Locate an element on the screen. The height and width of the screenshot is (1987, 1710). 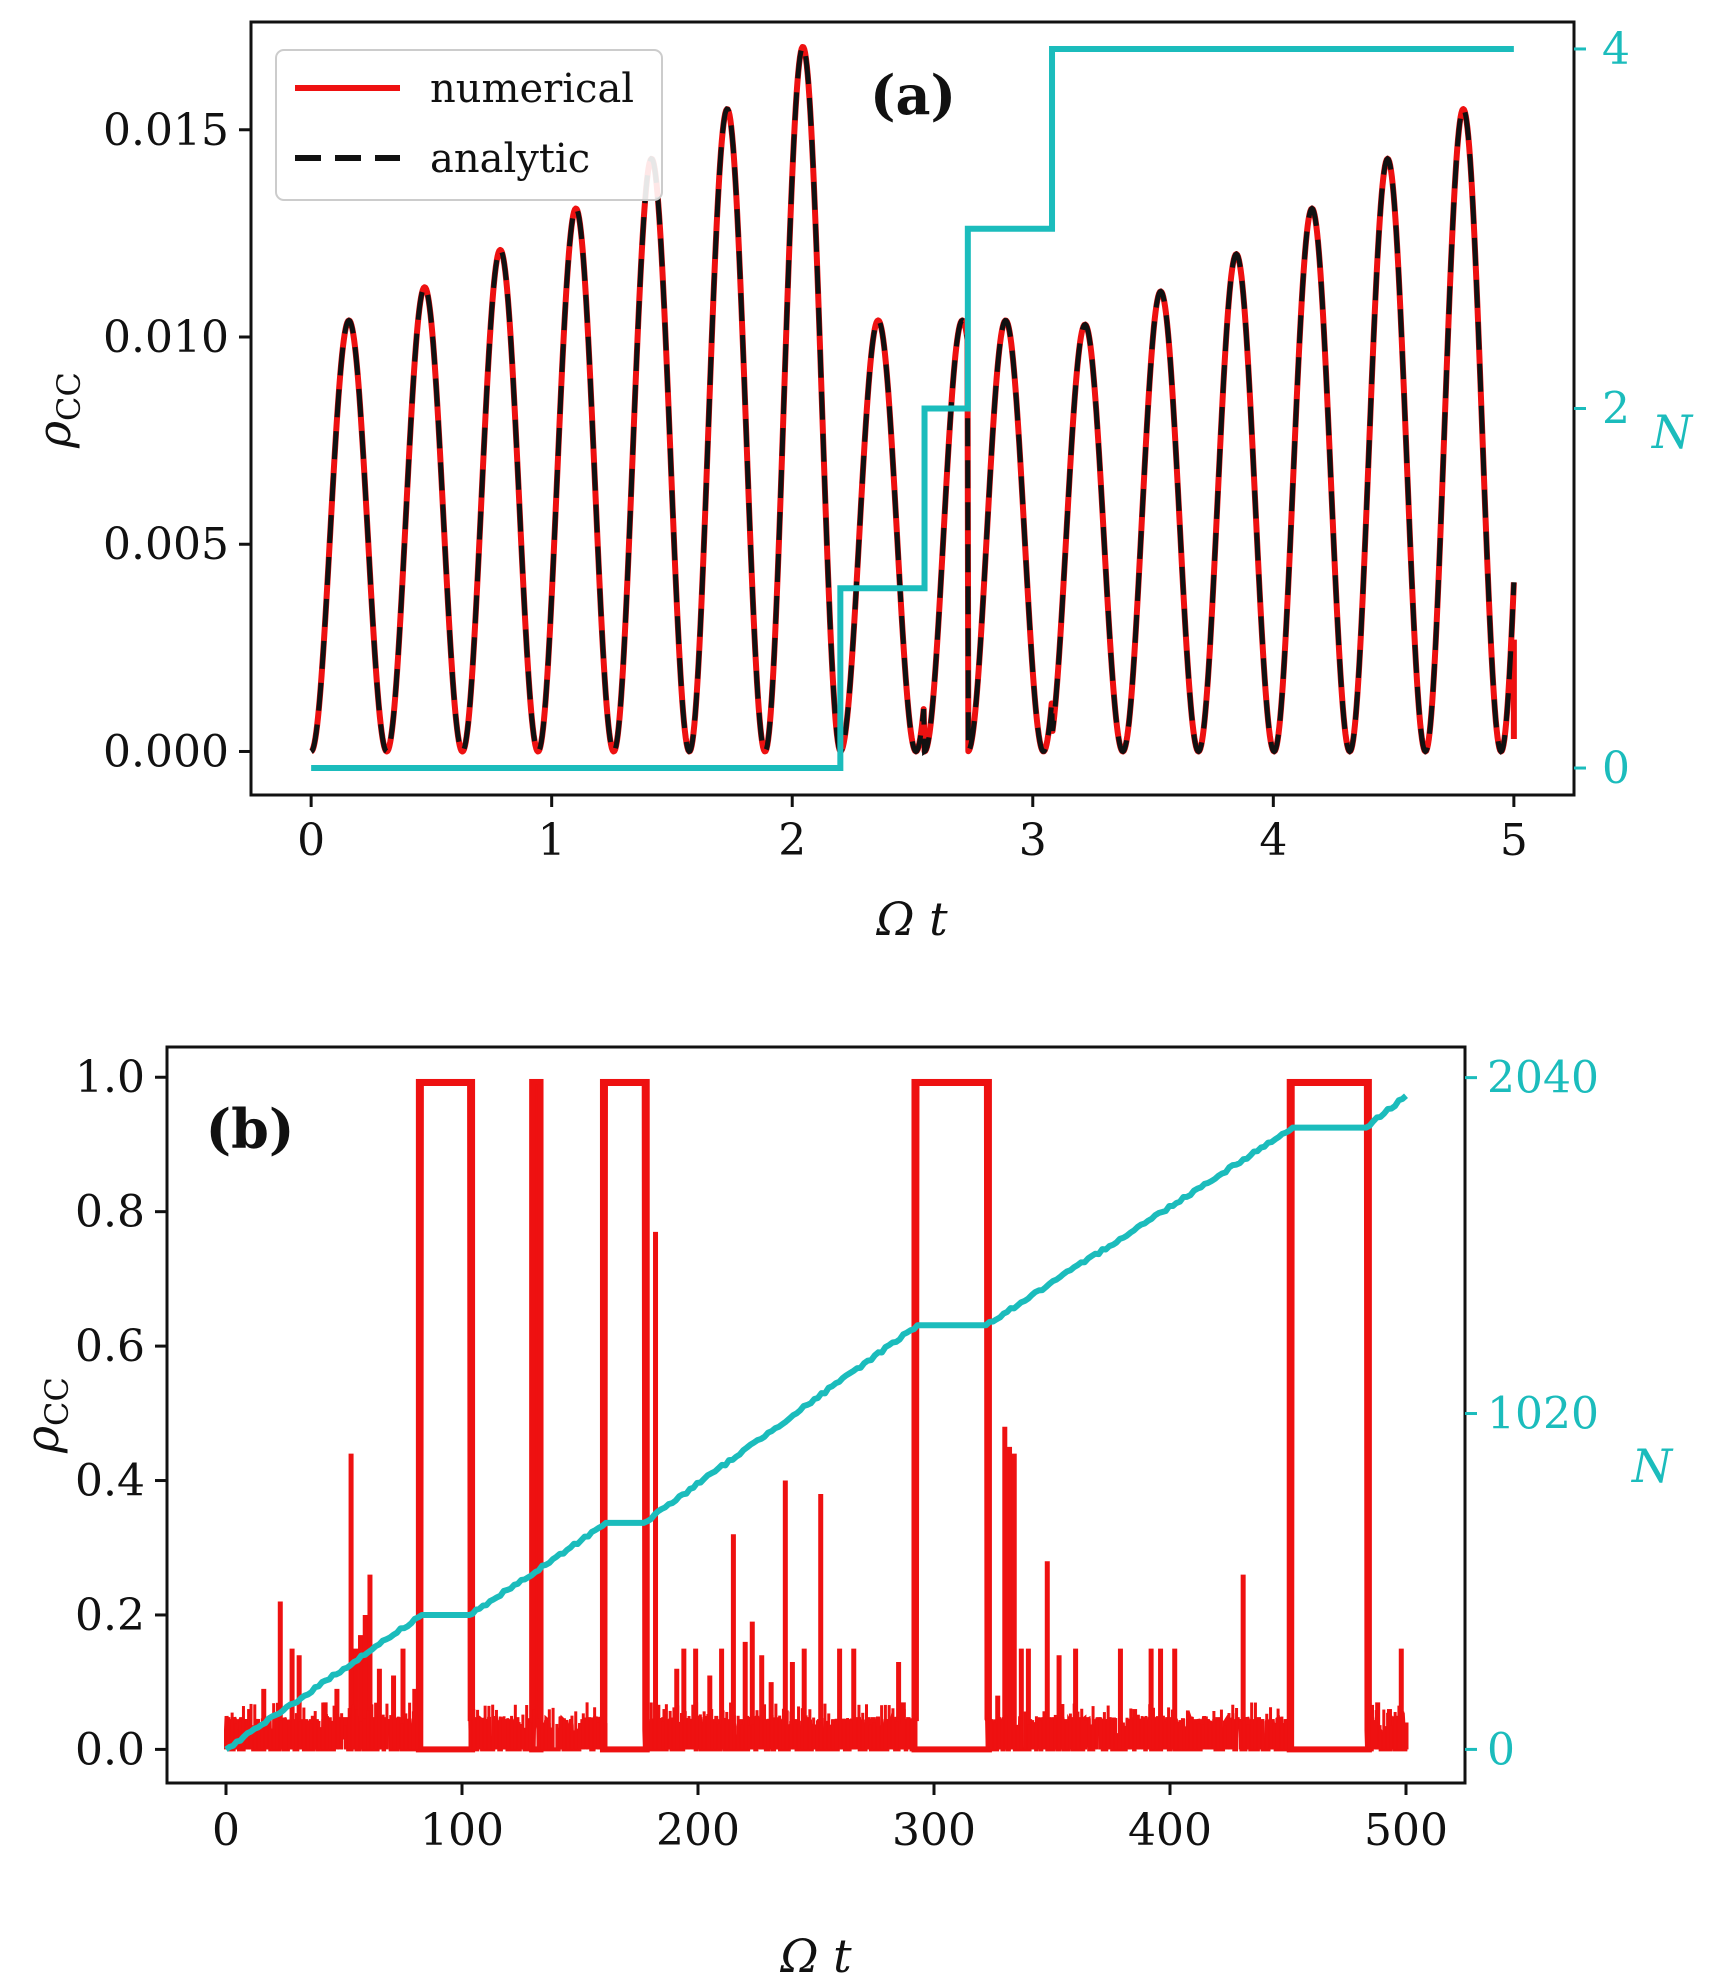
y-tick-label: 0.2 is located at coordinates (110, 1615).